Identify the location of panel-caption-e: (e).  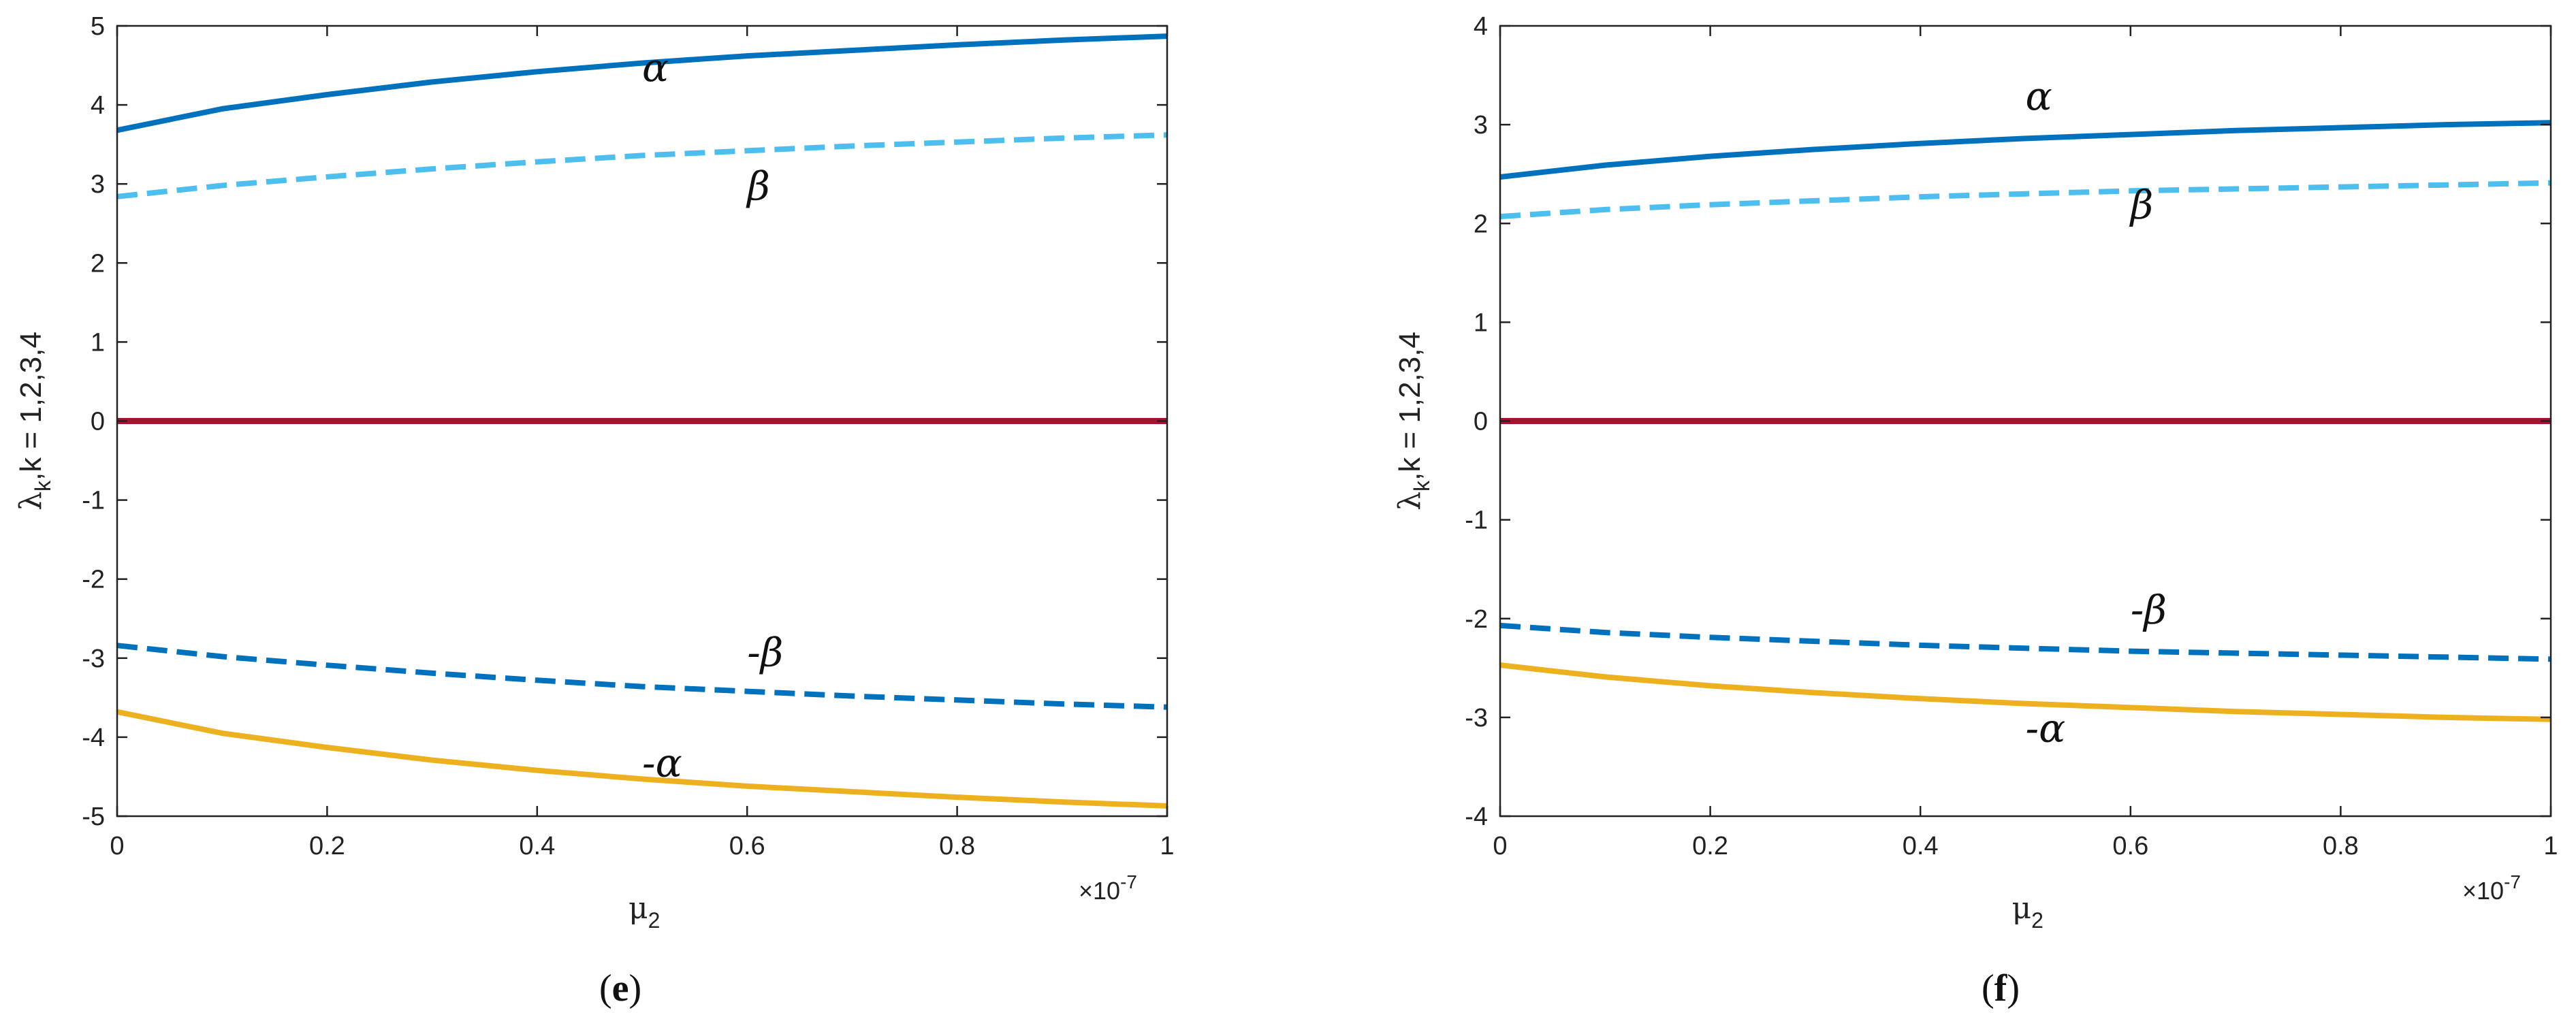
(620, 989).